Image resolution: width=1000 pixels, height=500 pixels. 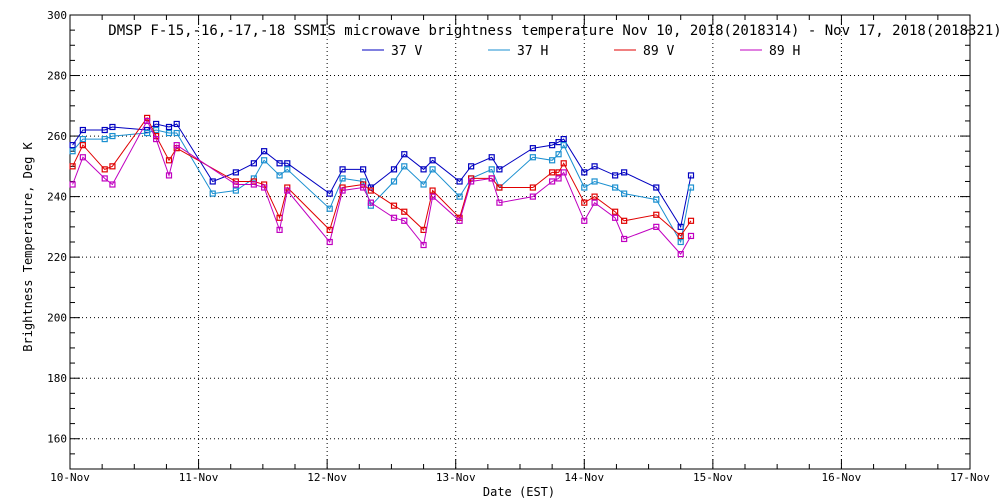 I want to click on legend-entry: 37 V, so click(x=392, y=51).